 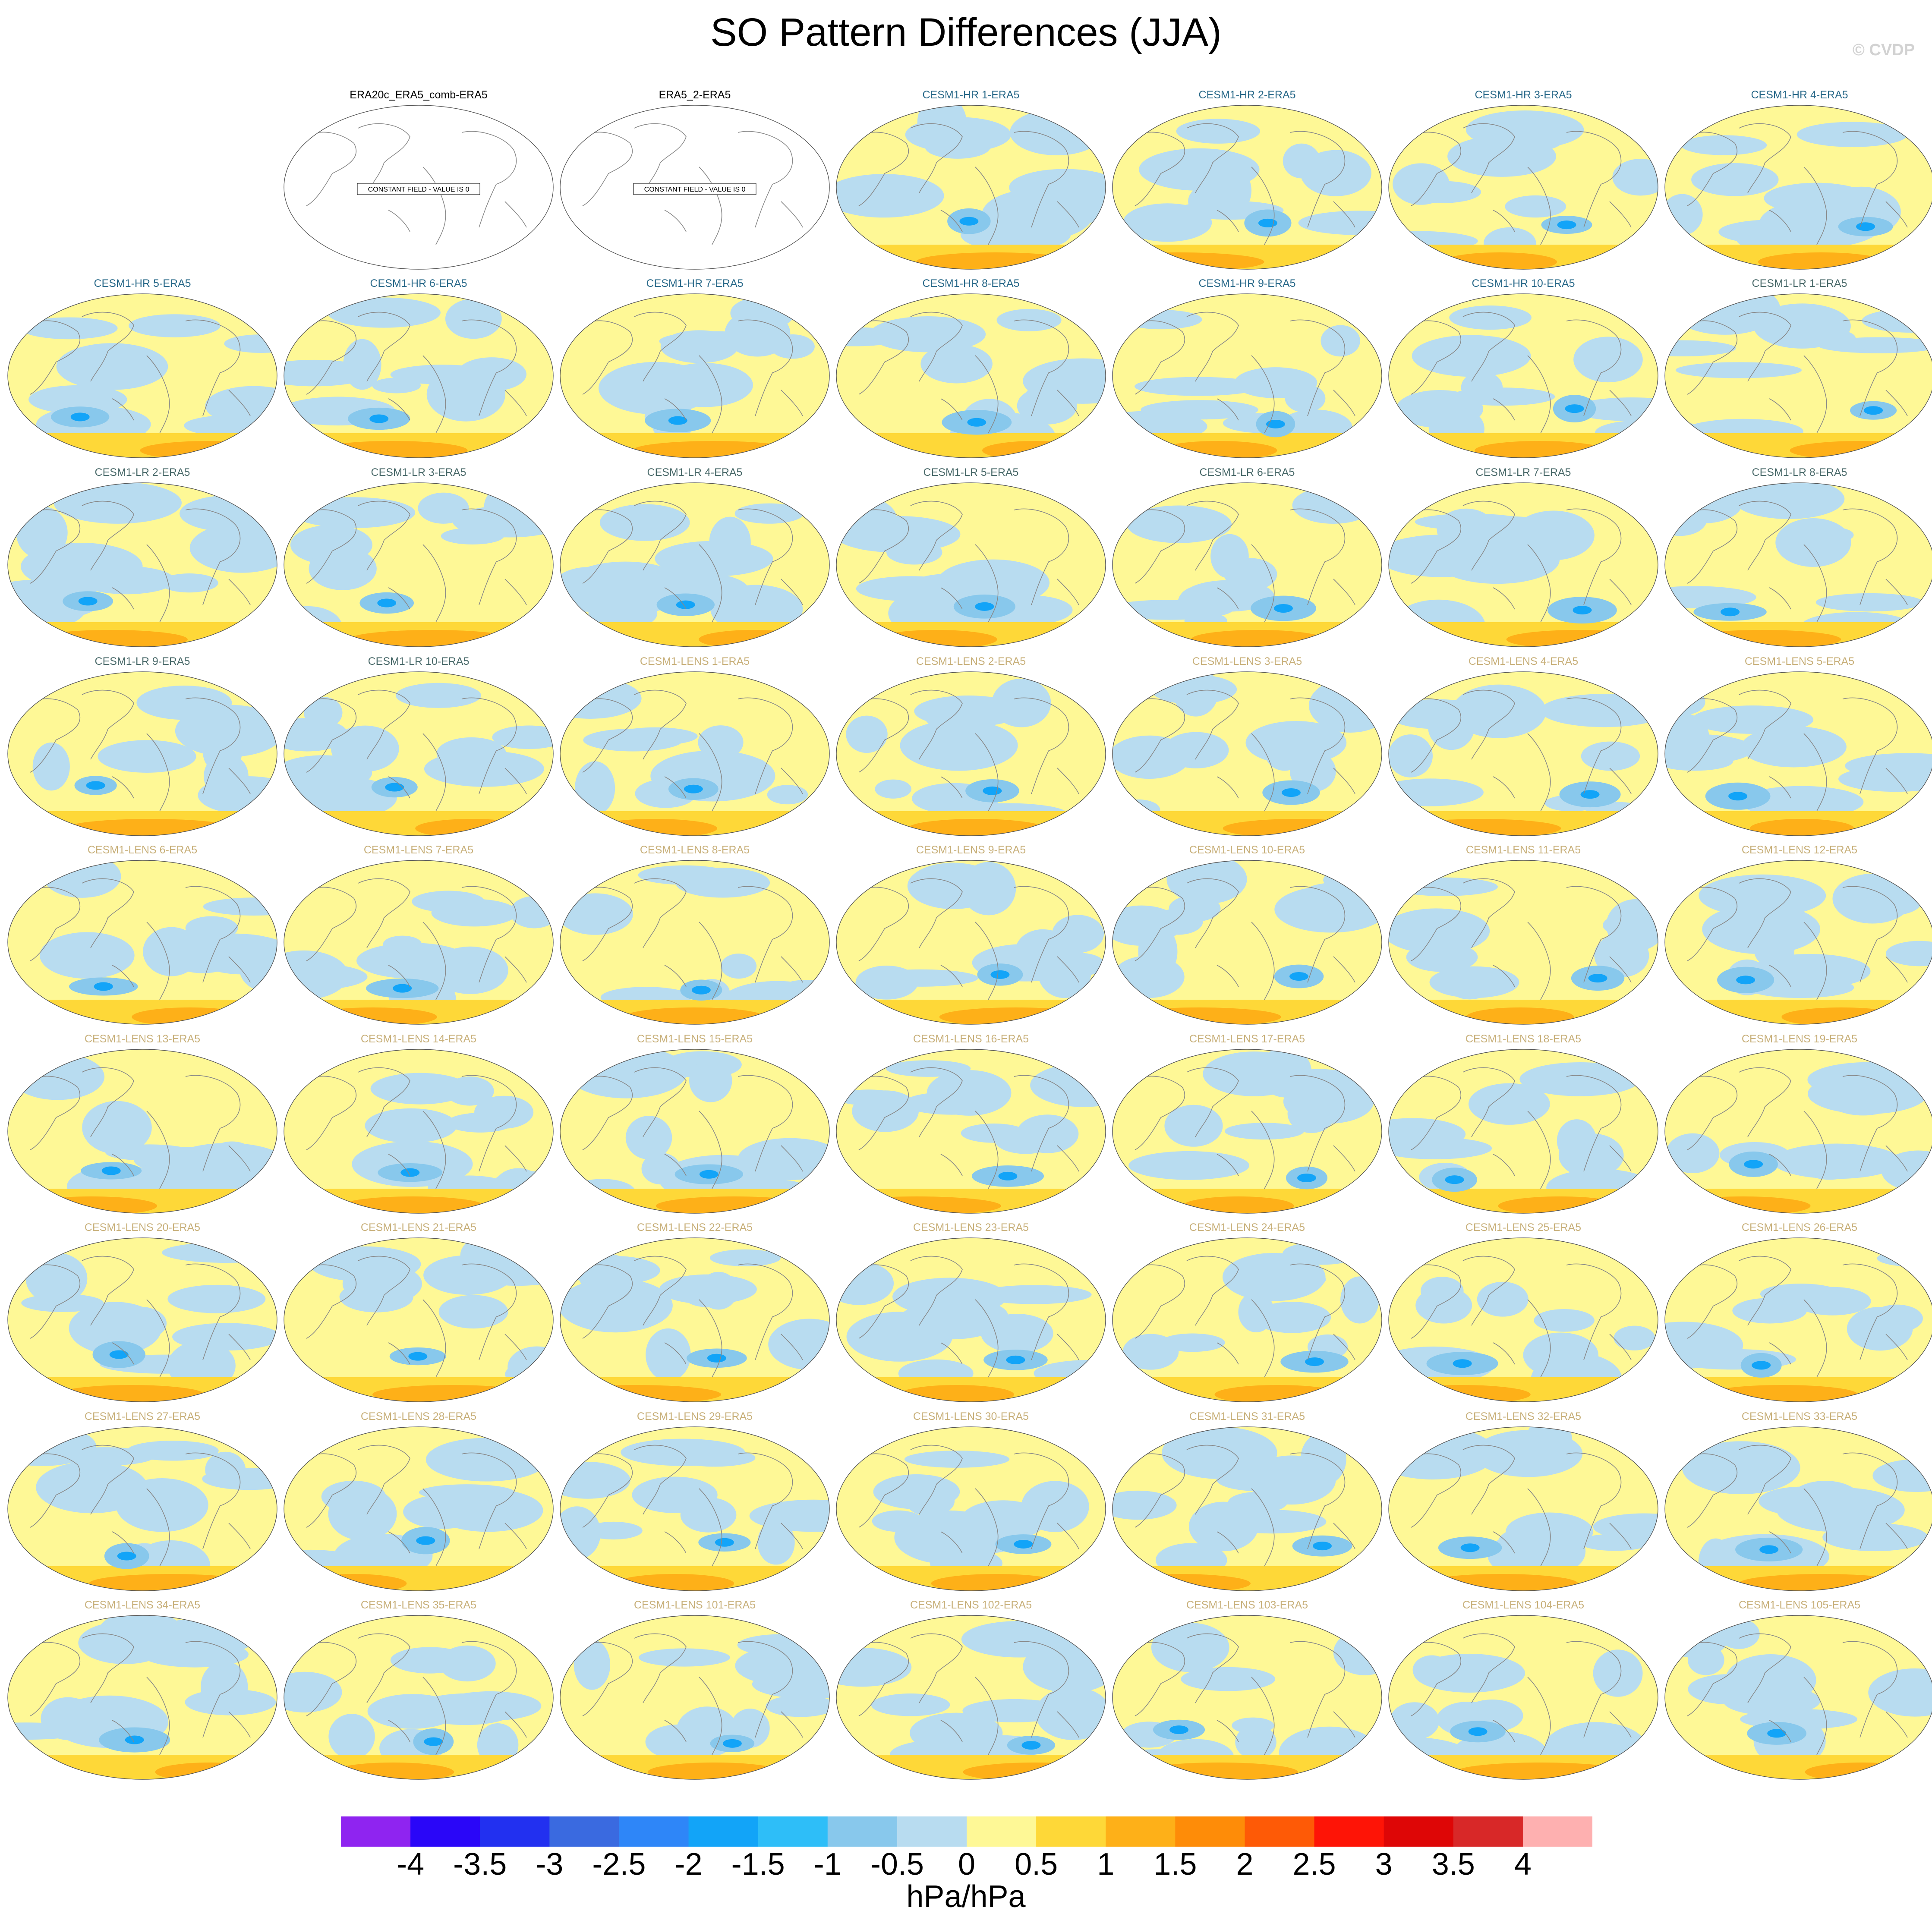 I want to click on panel-title: CESM1-LENS 10-ERA5, so click(x=1247, y=850).